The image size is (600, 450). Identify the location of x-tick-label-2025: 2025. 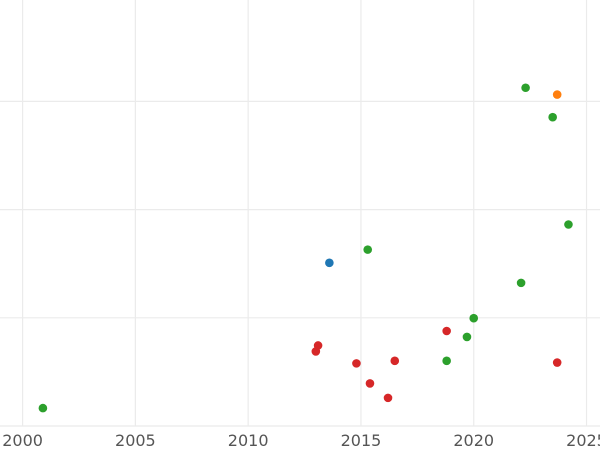
(583, 440).